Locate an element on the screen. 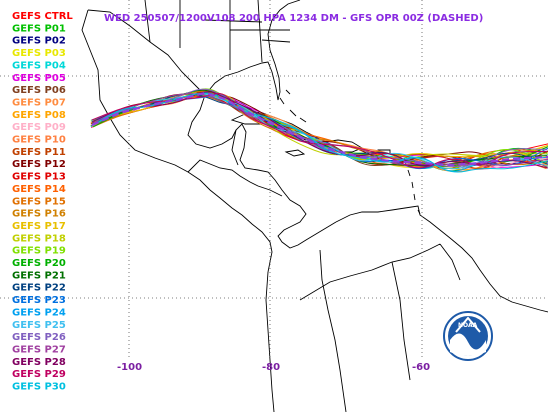 The height and width of the screenshot is (412, 548). legend-item: GEFS P05 is located at coordinates (39, 78).